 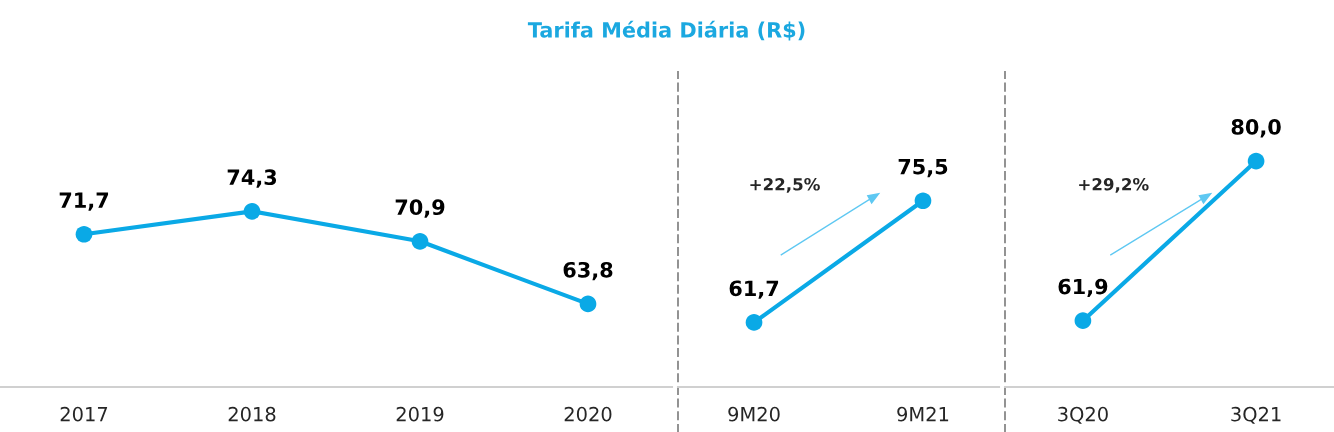 What do you see at coordinates (588, 414) in the screenshot?
I see `x-tick-label: 2020` at bounding box center [588, 414].